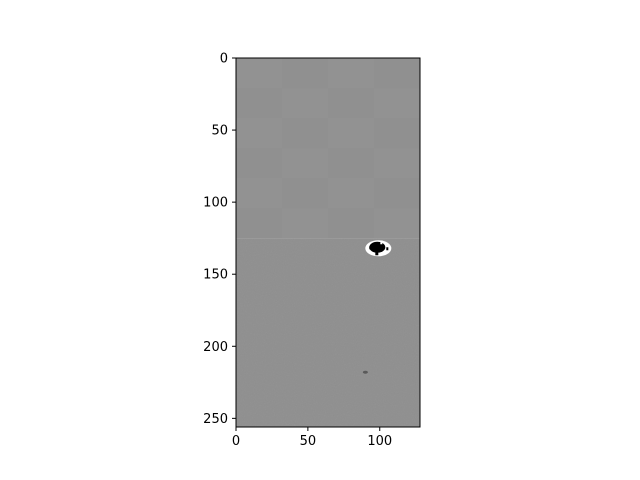 The height and width of the screenshot is (480, 640). What do you see at coordinates (215, 419) in the screenshot?
I see `y-tick-label: 250` at bounding box center [215, 419].